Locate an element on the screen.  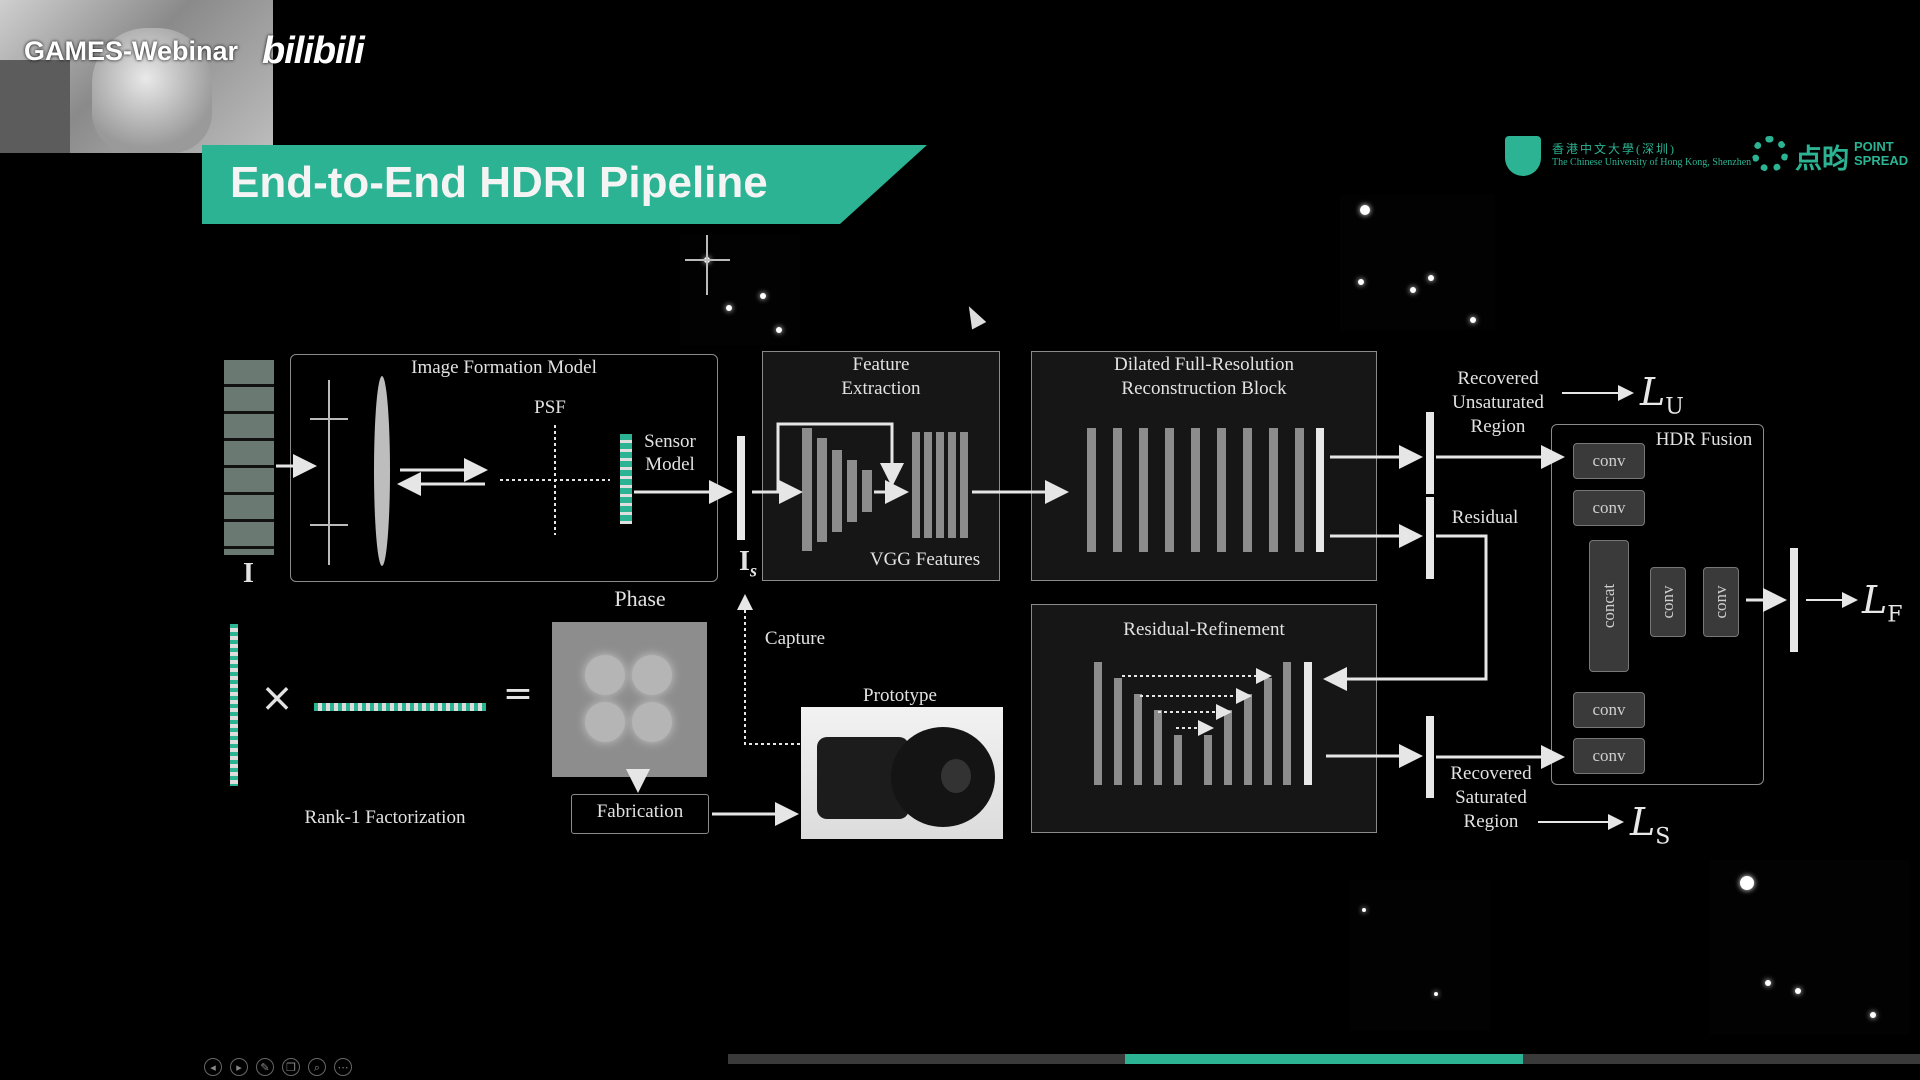
loss-fusion-subscript: F is located at coordinates (1895, 615).